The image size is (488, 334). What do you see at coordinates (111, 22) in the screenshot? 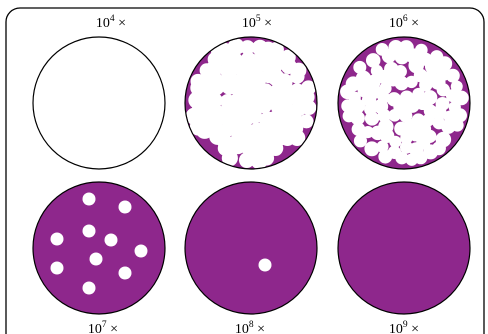
I see `plate-label-1: 104 ×` at bounding box center [111, 22].